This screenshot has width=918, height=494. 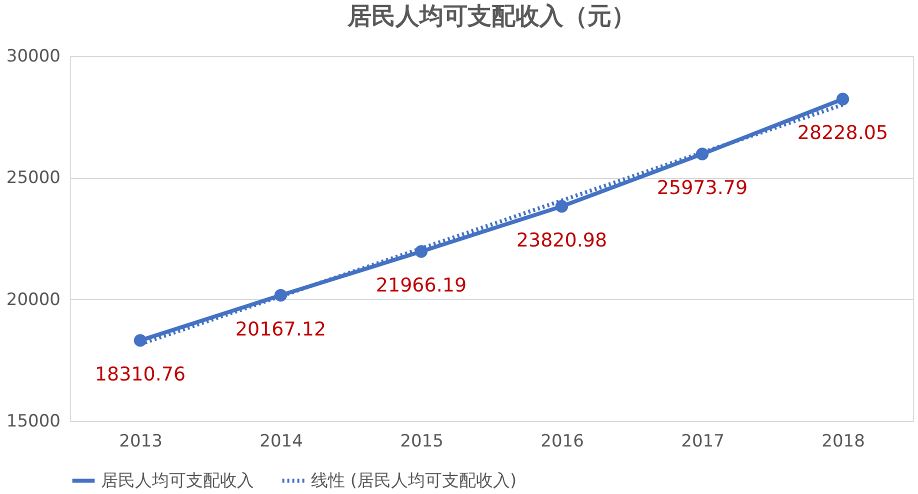 I want to click on x-tick-label: 2017, so click(x=702, y=442).